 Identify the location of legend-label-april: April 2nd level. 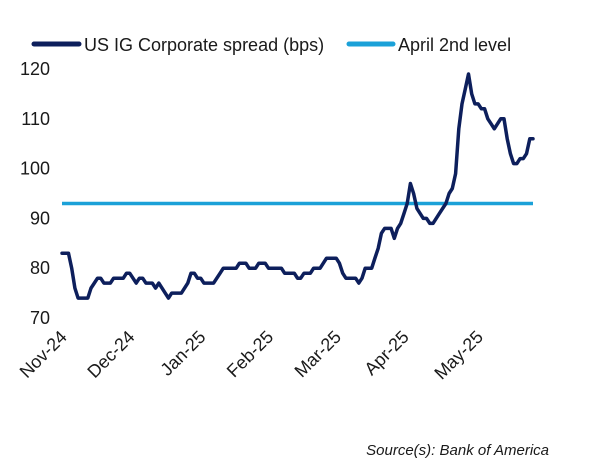
(454, 45).